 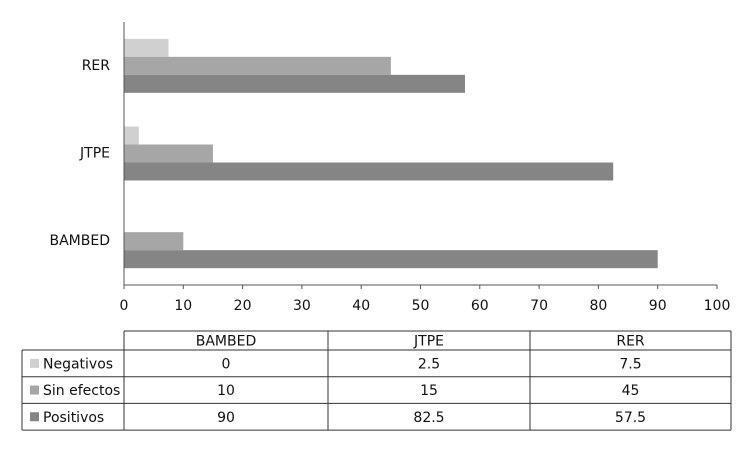 I want to click on x-tick-label: 90, so click(x=658, y=306).